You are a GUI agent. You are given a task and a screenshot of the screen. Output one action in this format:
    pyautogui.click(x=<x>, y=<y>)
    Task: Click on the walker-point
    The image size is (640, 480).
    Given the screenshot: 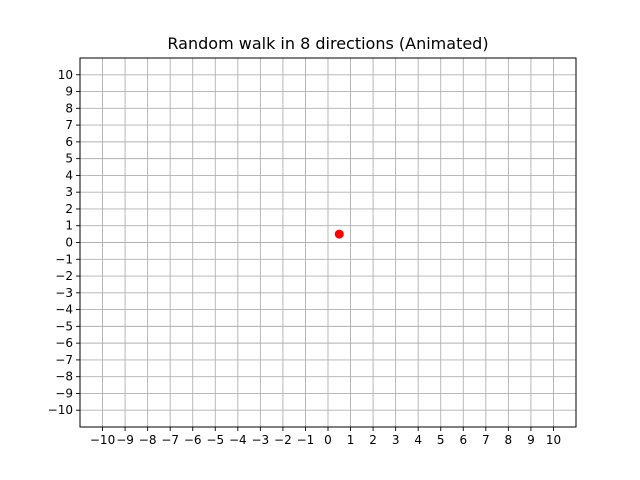 What is the action you would take?
    pyautogui.click(x=339, y=234)
    